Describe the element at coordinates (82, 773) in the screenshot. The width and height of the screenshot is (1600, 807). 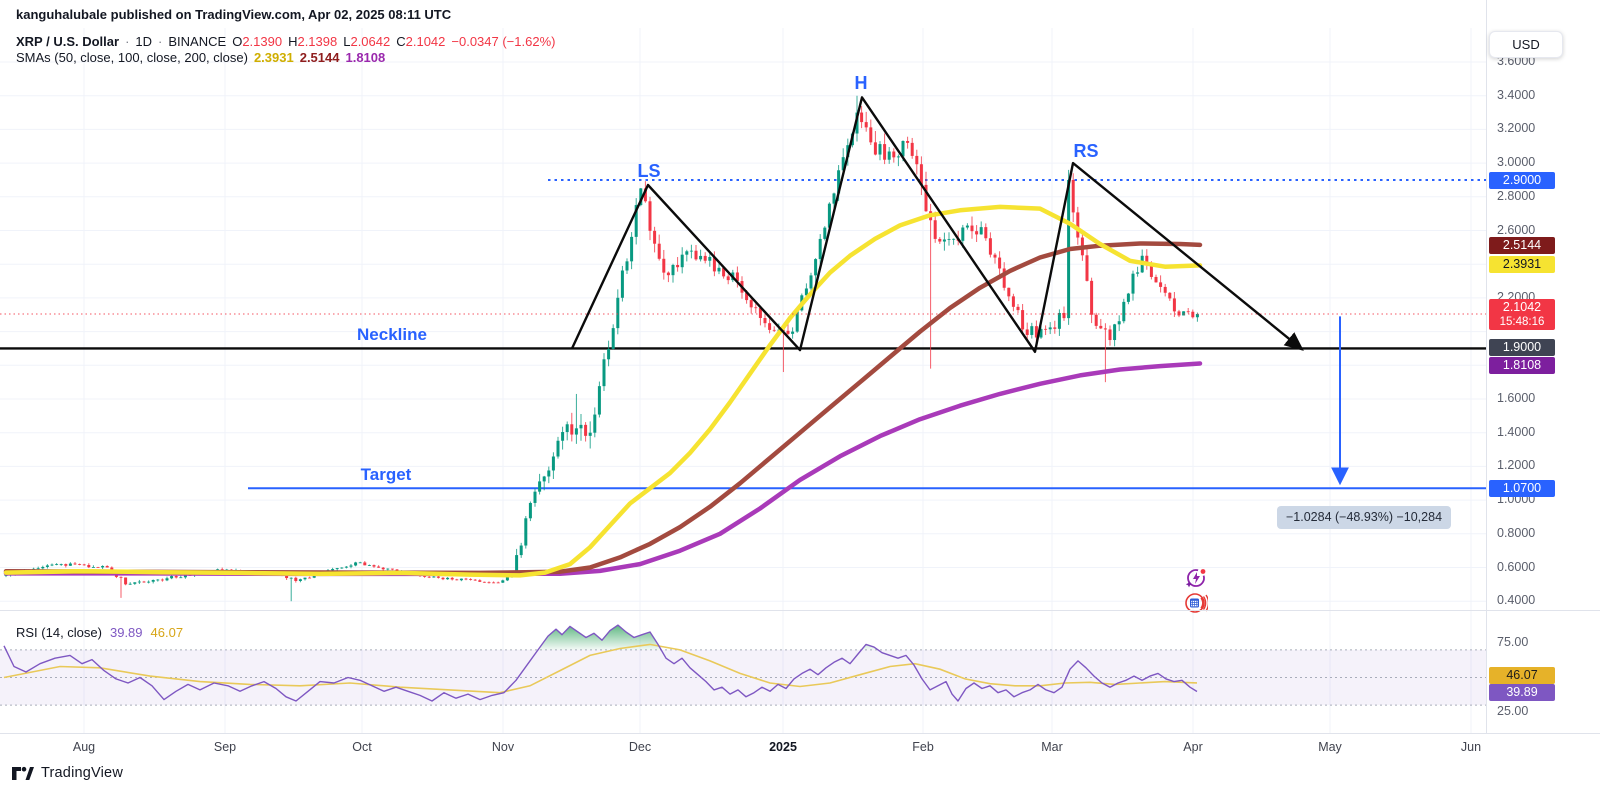
I see `tradingview-logo-text: TradingView` at that location.